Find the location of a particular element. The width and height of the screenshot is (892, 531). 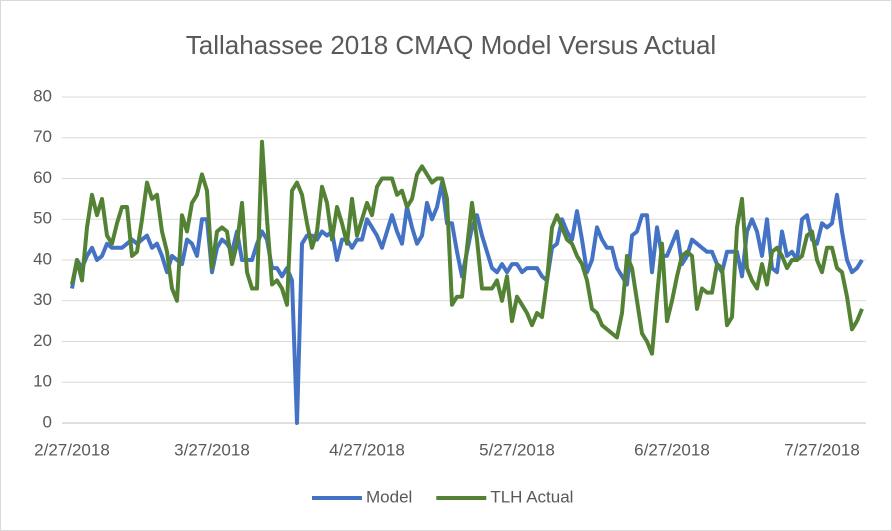

x-tick-label: 3/27/2018 is located at coordinates (212, 449).